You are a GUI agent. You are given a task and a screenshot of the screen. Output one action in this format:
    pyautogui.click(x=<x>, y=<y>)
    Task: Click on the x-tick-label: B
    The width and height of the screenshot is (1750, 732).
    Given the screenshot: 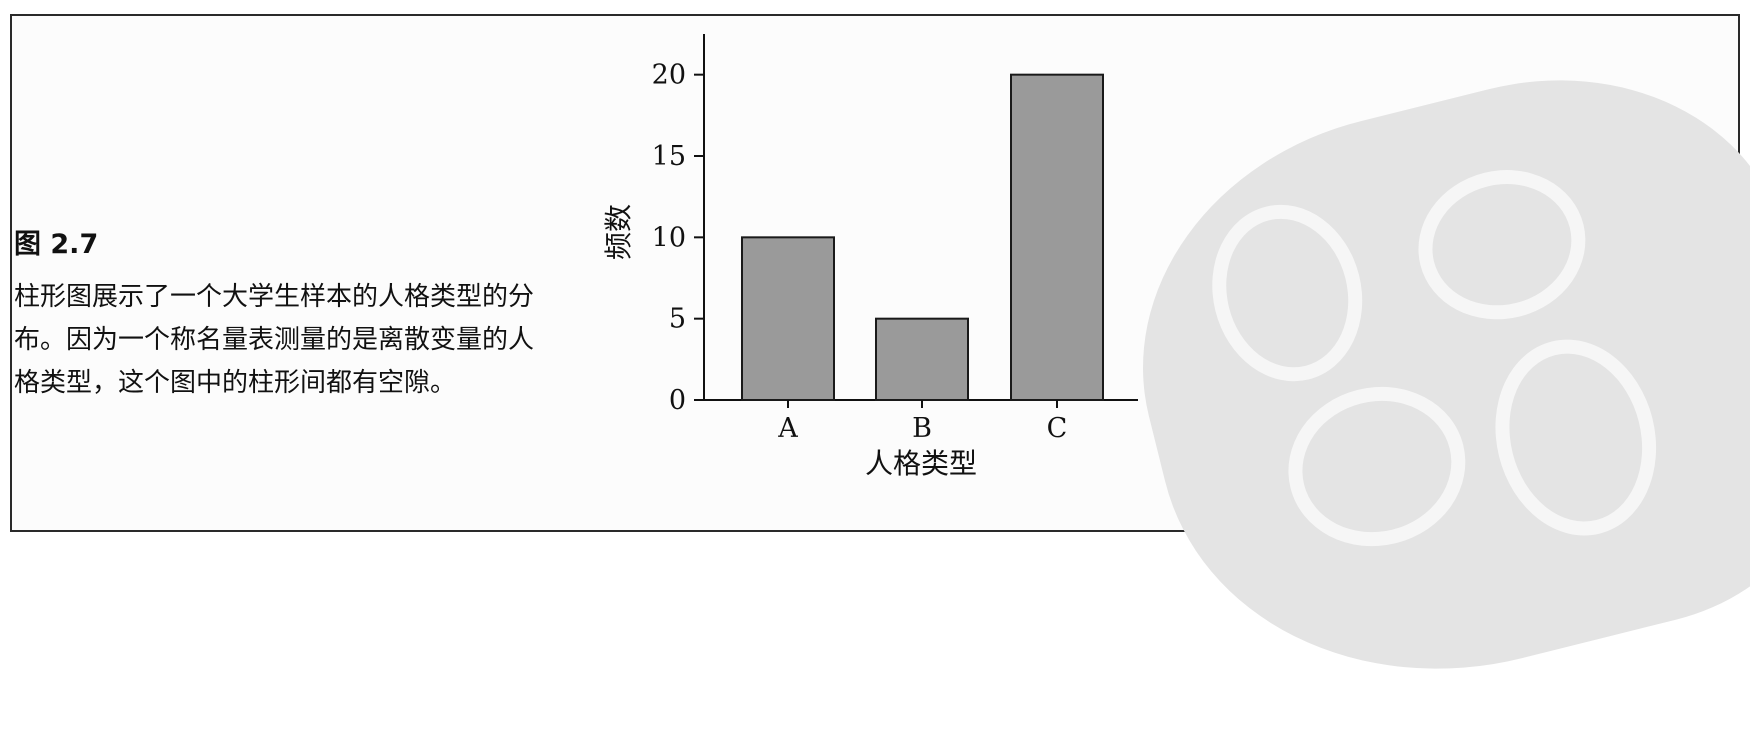 What is the action you would take?
    pyautogui.click(x=922, y=428)
    